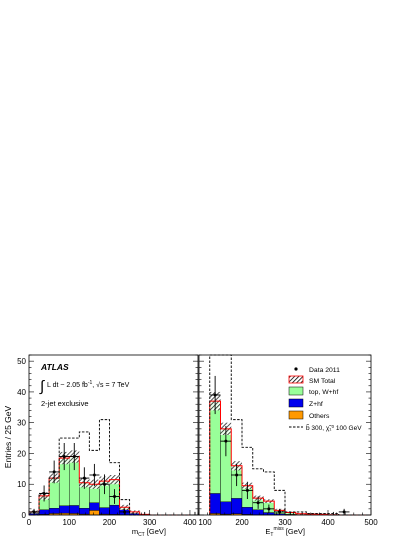 Image resolution: width=415 pixels, height=537 pixels. I want to click on y-axis-title: Entries / 25 GeV, so click(8, 436).